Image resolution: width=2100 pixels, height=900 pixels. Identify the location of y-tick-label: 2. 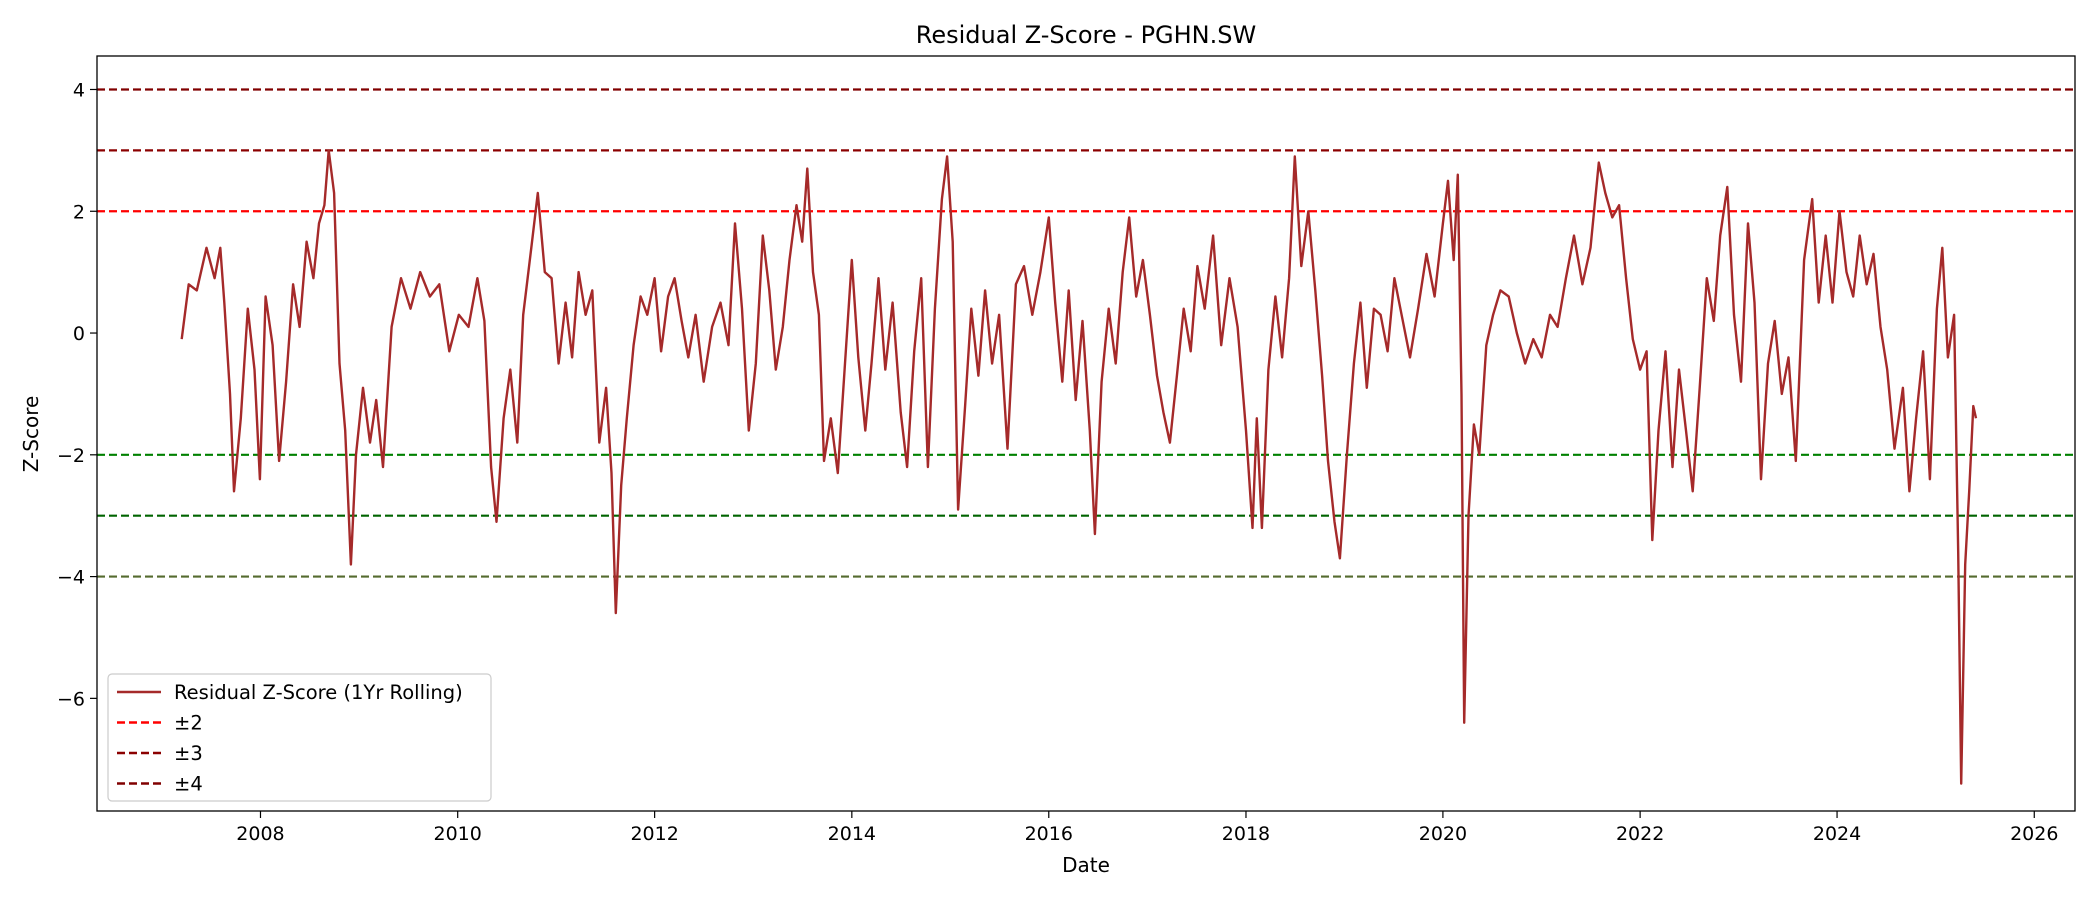
(79, 212).